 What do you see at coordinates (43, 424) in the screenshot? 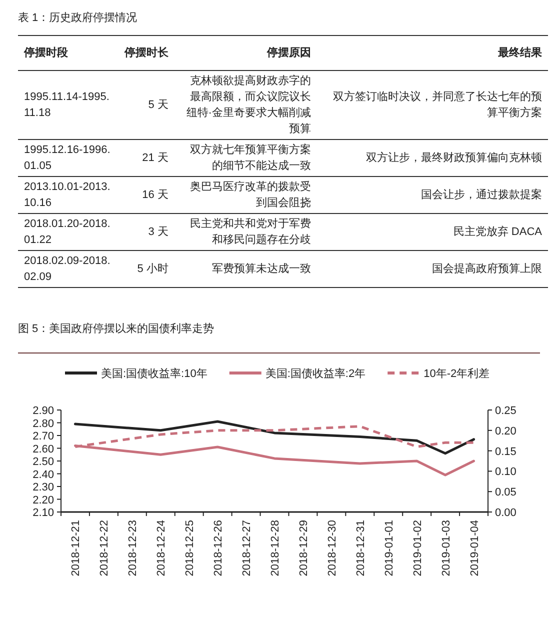
I see `y-tick-label: 2.80` at bounding box center [43, 424].